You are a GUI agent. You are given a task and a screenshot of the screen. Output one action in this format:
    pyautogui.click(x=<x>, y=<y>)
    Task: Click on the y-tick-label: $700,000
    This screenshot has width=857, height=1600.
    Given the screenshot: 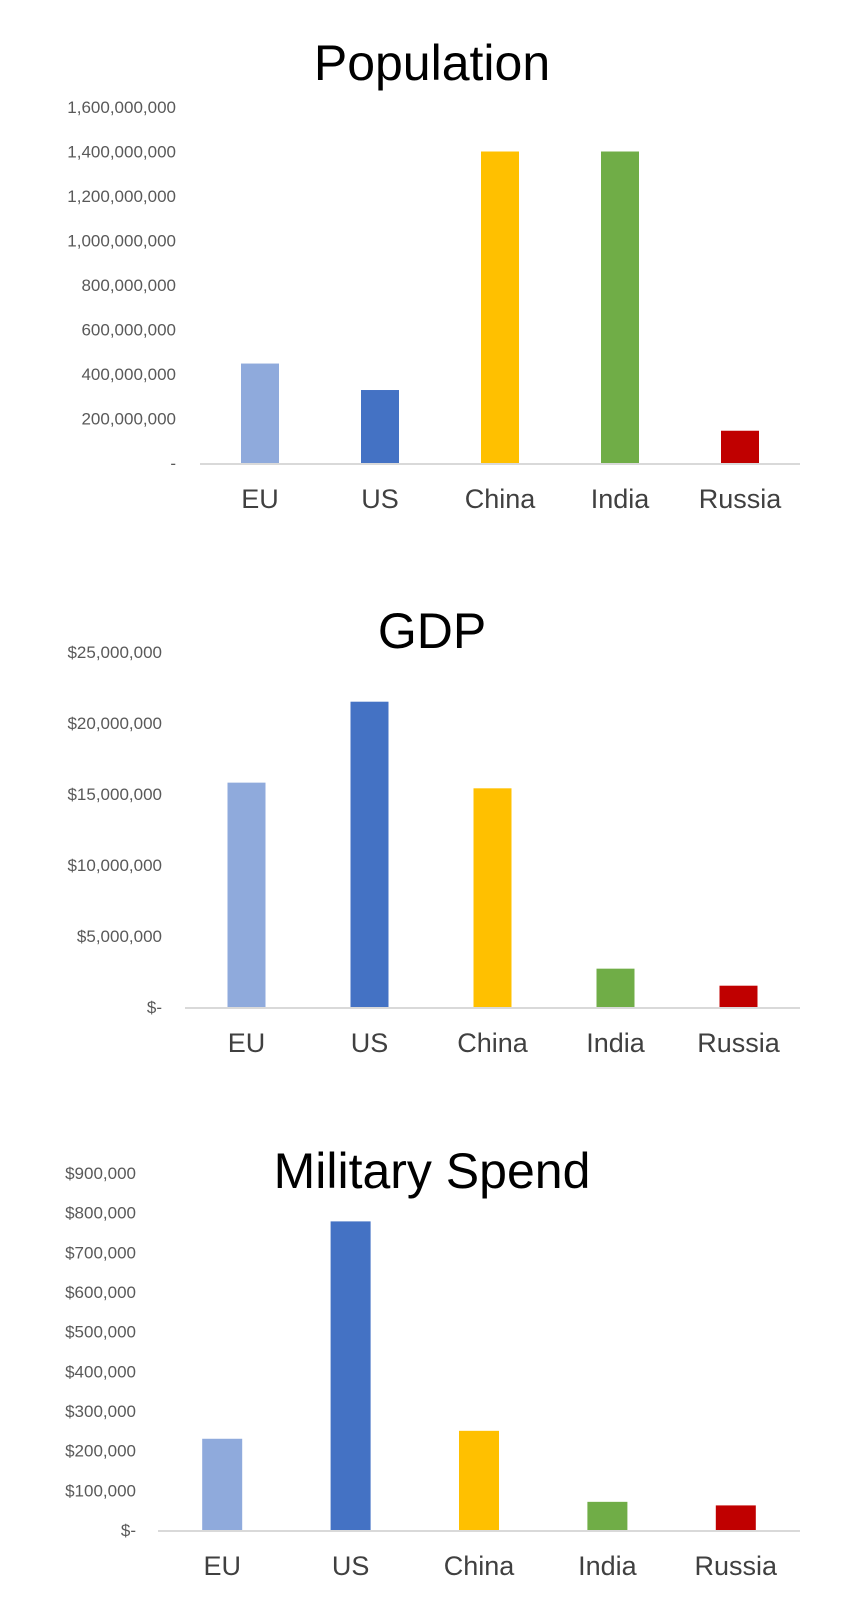 What is the action you would take?
    pyautogui.click(x=100, y=1252)
    